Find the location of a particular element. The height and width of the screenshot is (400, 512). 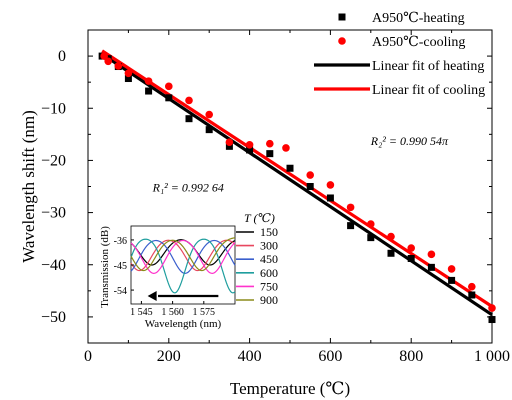

inset-legend-label: 450 is located at coordinates (269, 259).